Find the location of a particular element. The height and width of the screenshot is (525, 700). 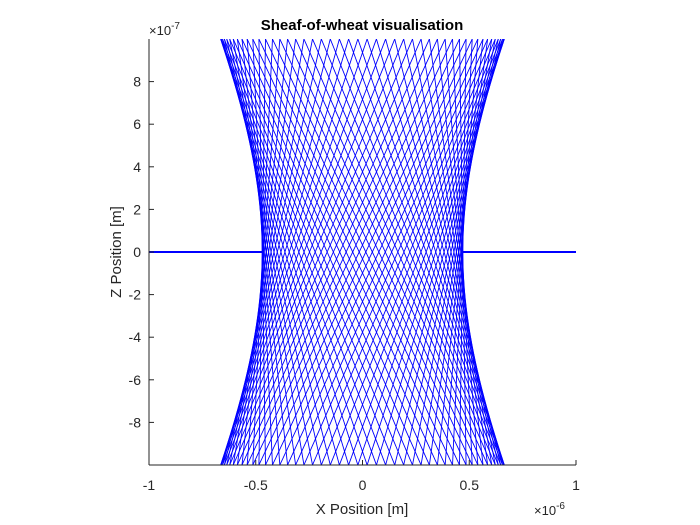

x-tick-label: 0 is located at coordinates (363, 485).